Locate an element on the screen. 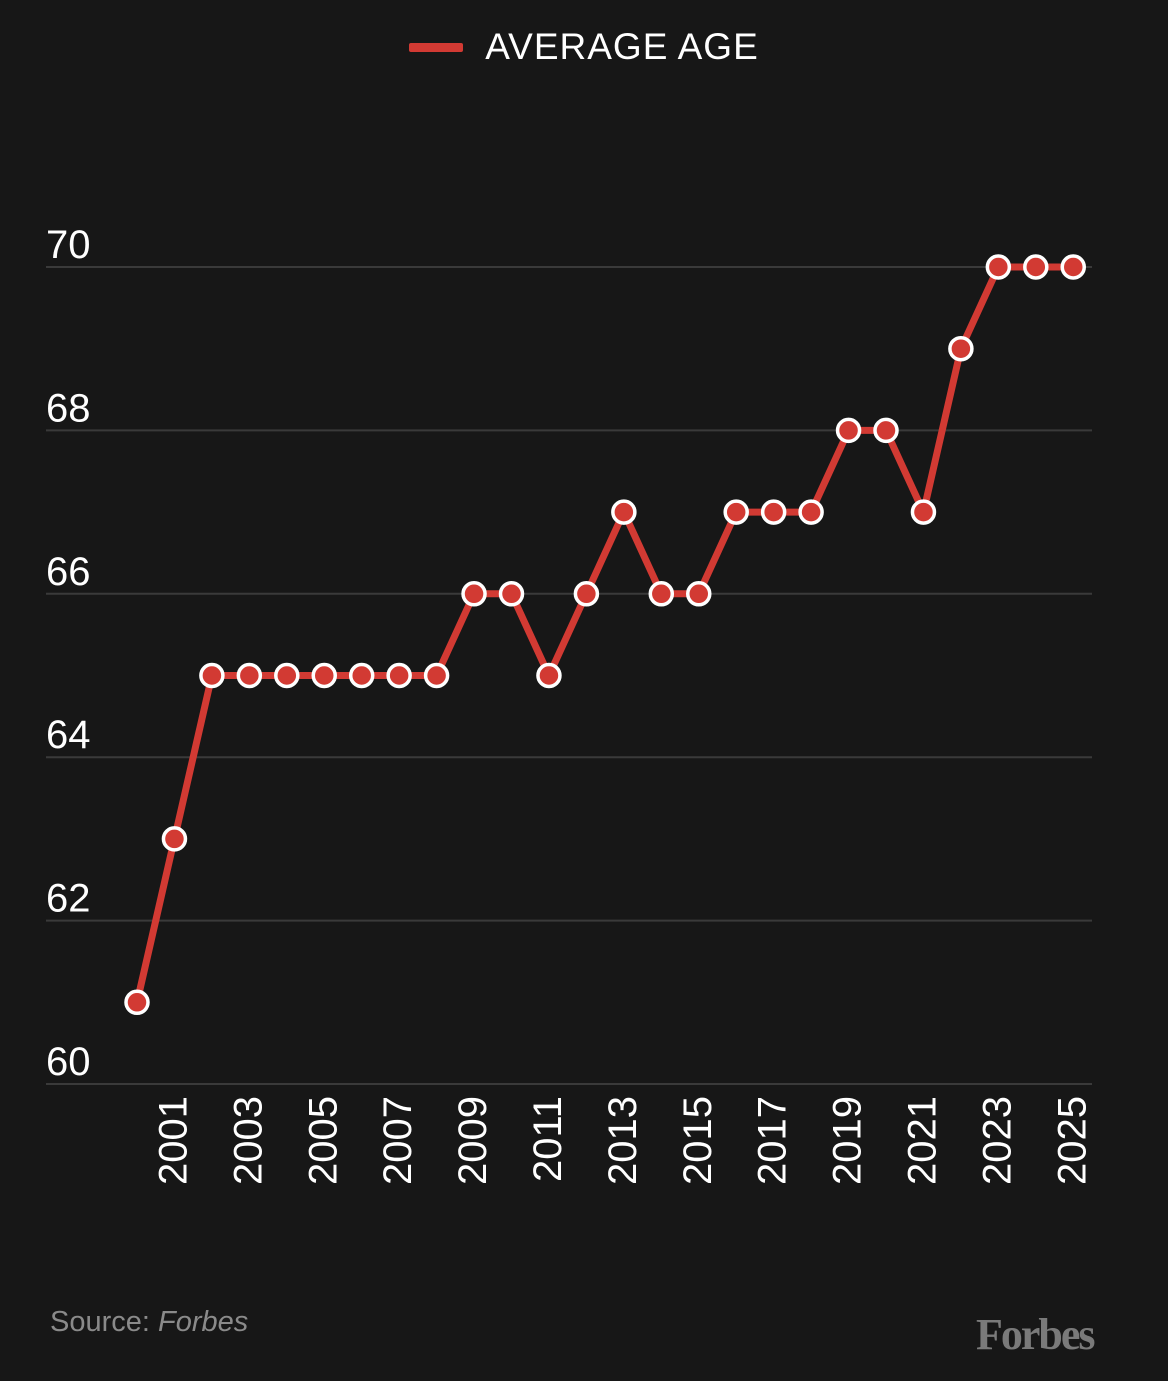 The width and height of the screenshot is (1168, 1381). x-tick-label: 2017 is located at coordinates (773, 1140).